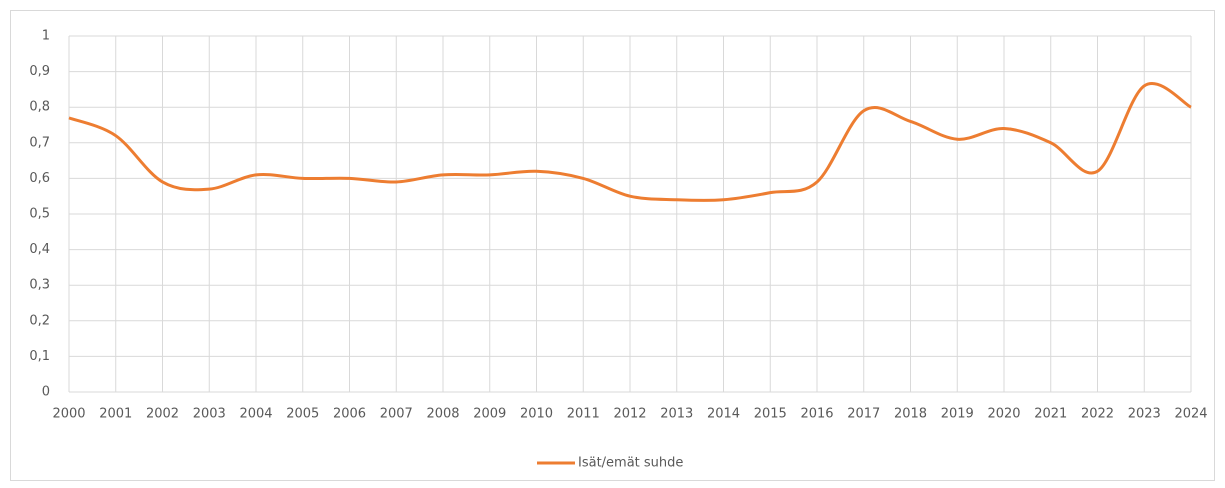 This screenshot has width=1225, height=488. What do you see at coordinates (39, 249) in the screenshot?
I see `y-tick-label: 0,4` at bounding box center [39, 249].